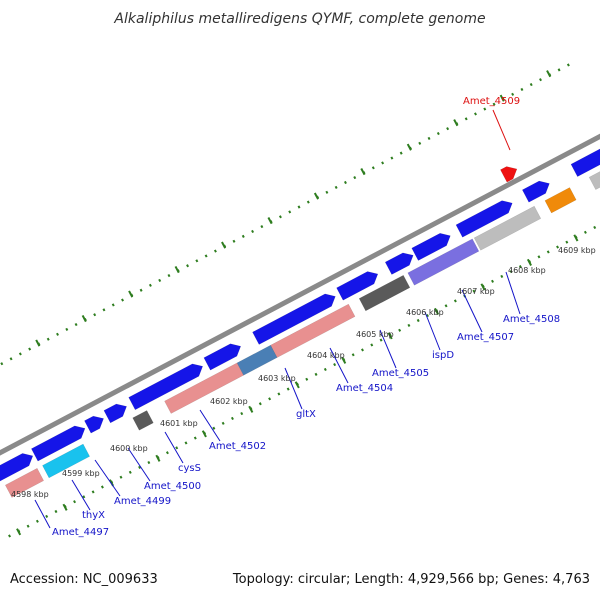 This screenshot has width=600, height=600. What do you see at coordinates (326, 355) in the screenshot?
I see `kbp-label-7: 4604 kbp` at bounding box center [326, 355].